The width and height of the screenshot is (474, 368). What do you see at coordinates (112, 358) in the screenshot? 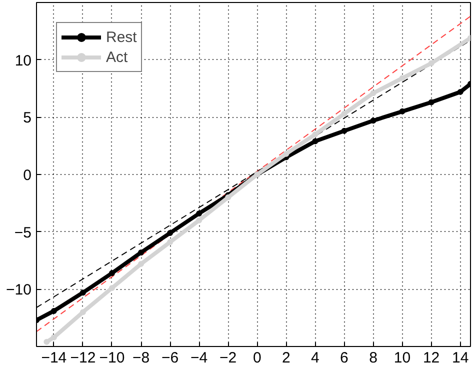
I see `x-tick-label: −10` at bounding box center [112, 358].